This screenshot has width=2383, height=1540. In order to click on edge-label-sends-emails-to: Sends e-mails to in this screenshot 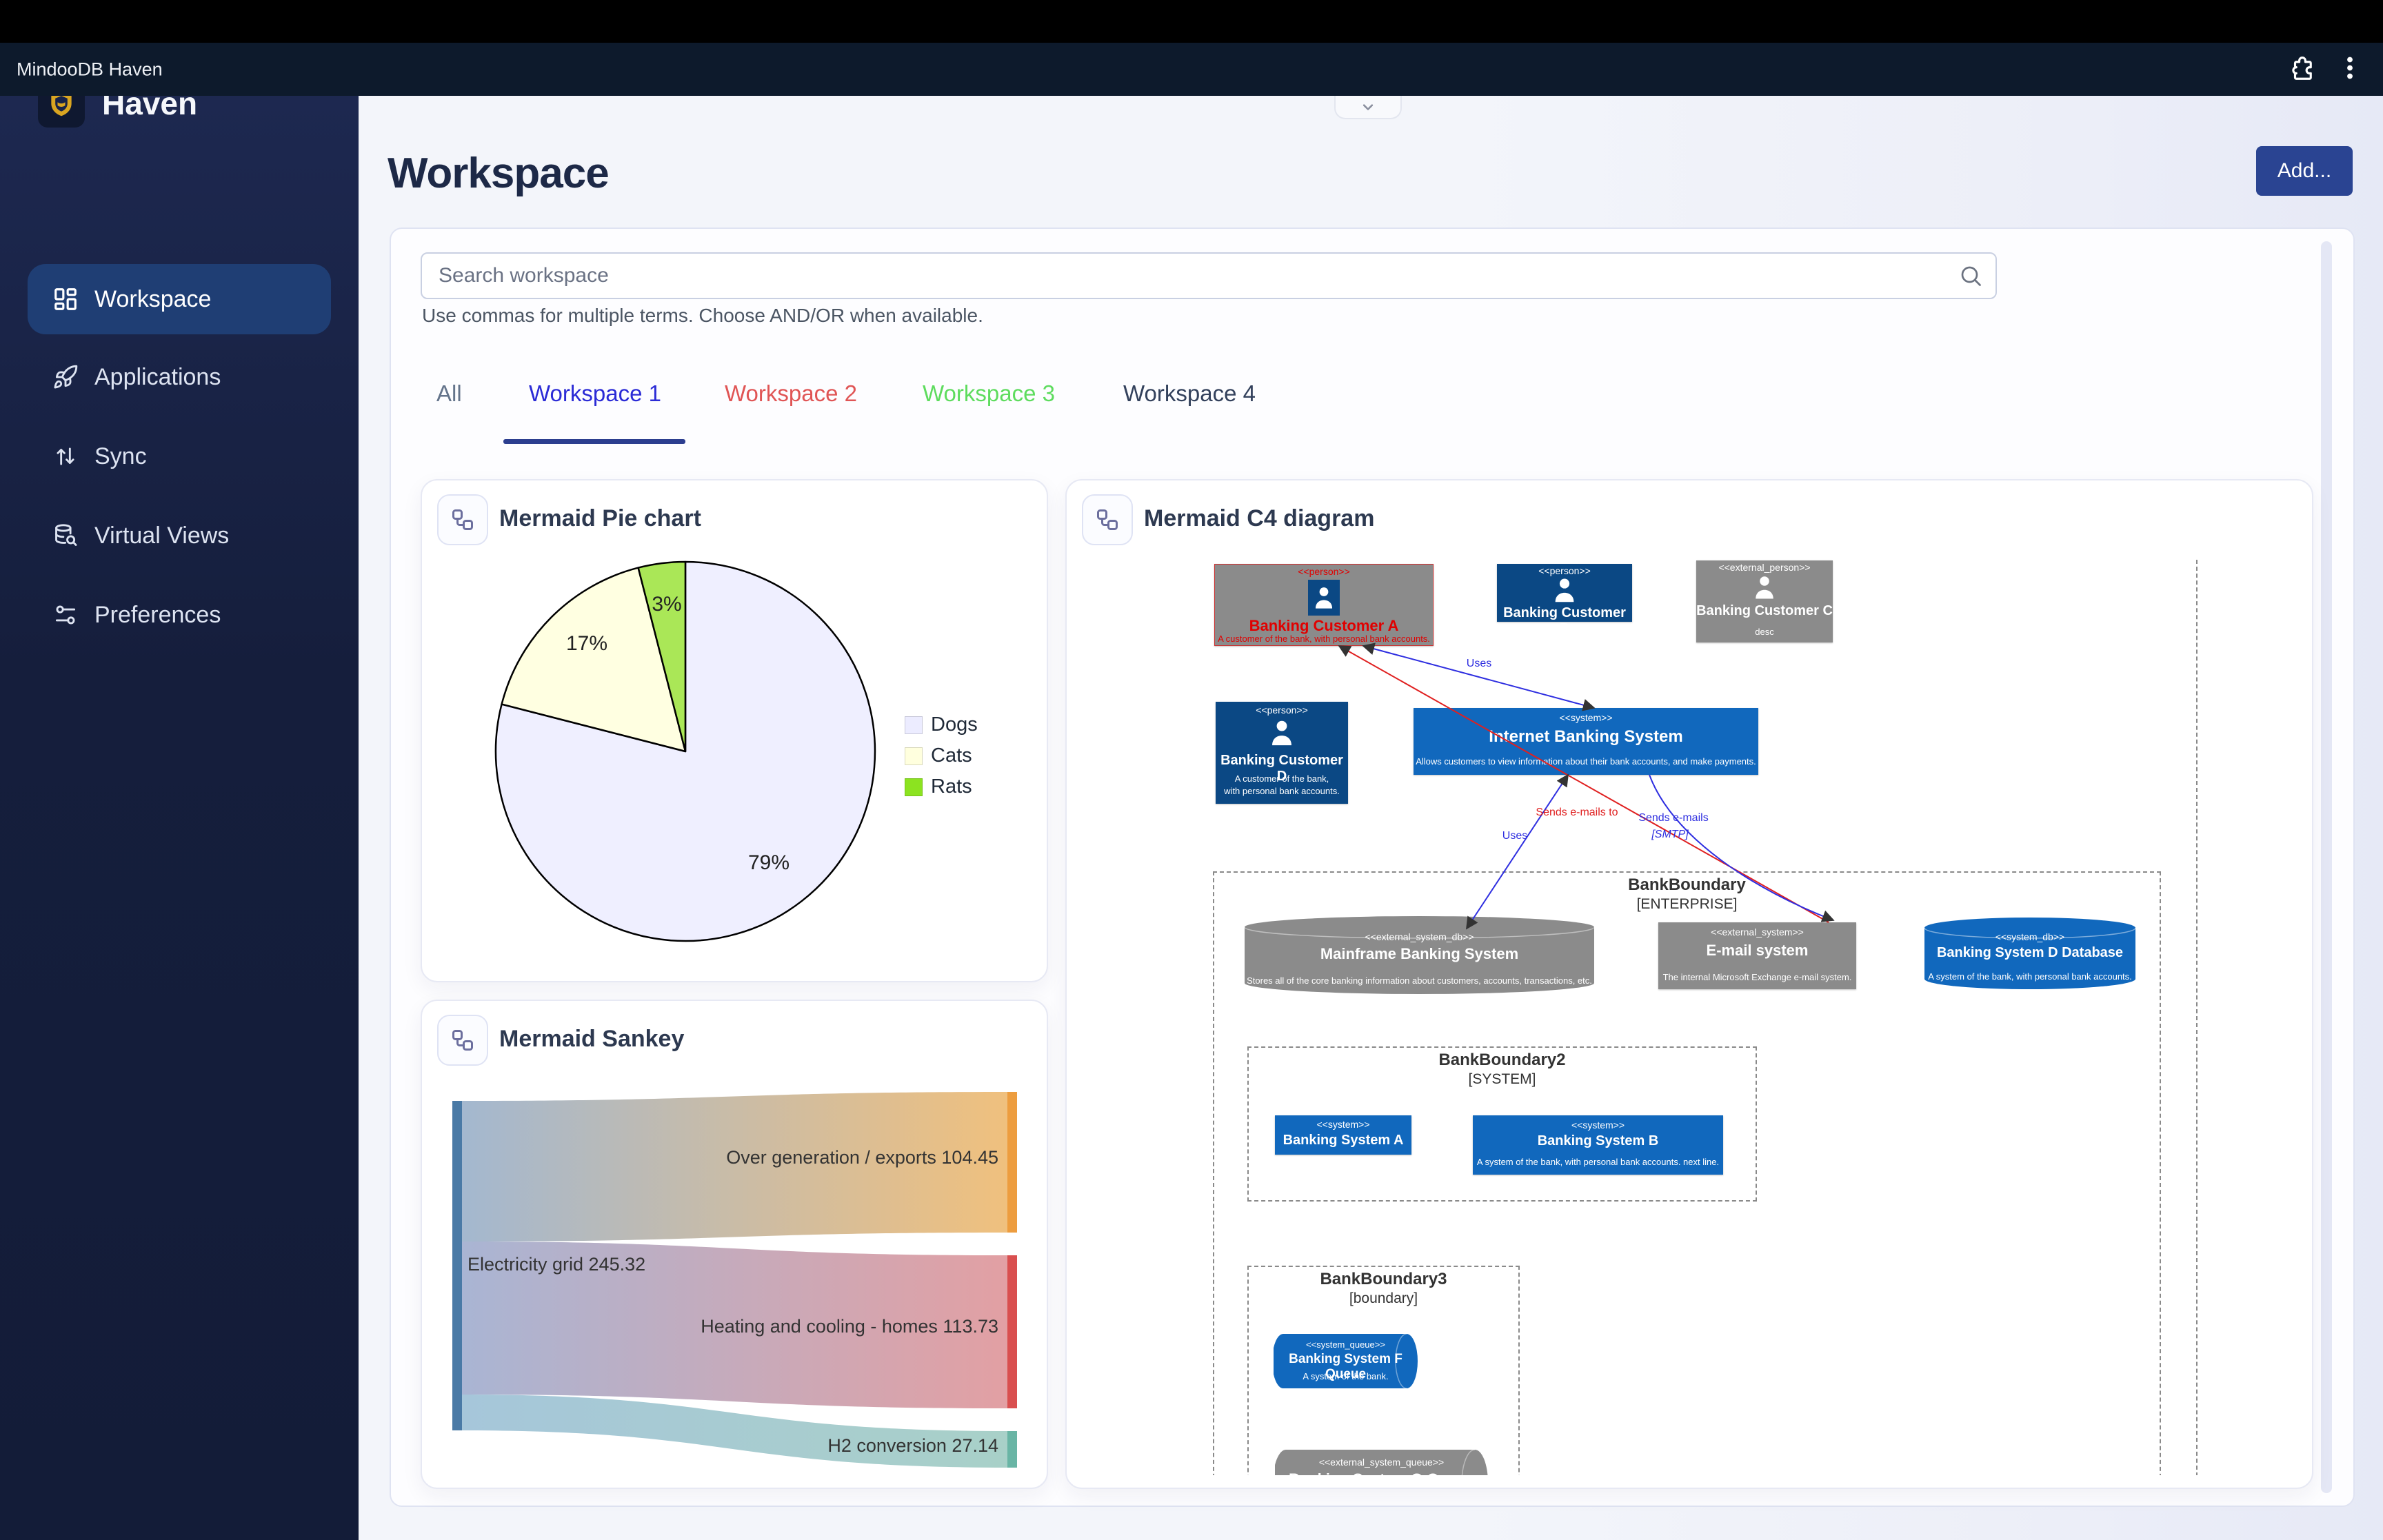, I will do `click(1577, 812)`.